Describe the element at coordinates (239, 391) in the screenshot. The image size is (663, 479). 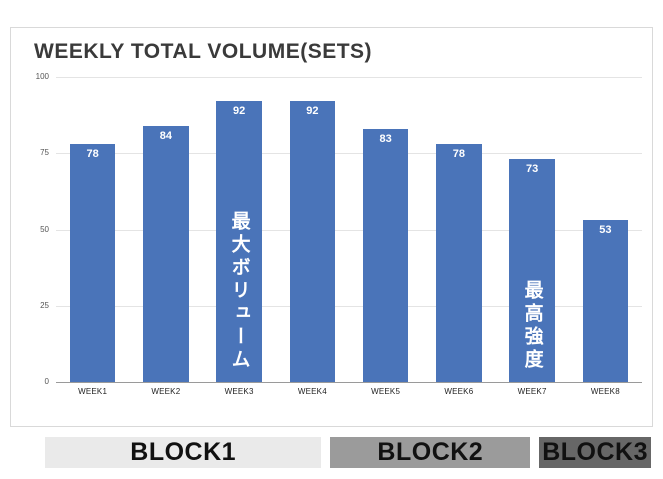
I see `x-axis-tick-label: WEEK3` at that location.